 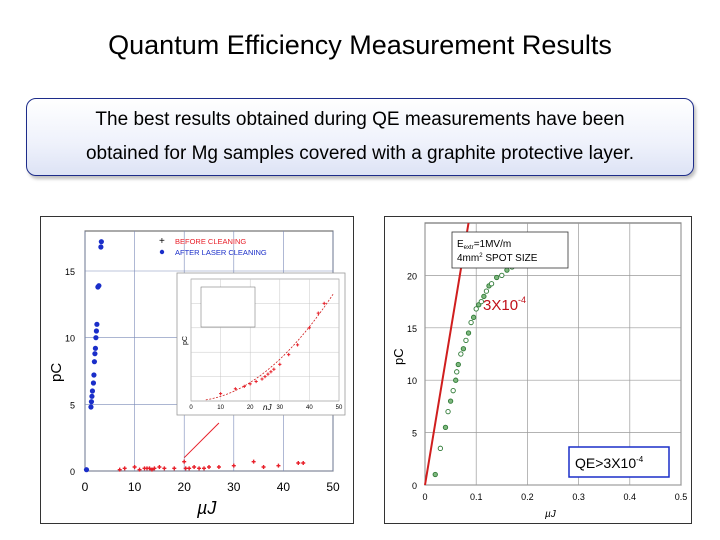 What do you see at coordinates (551, 514) in the screenshot?
I see `right-x-axis-label: µJ` at bounding box center [551, 514].